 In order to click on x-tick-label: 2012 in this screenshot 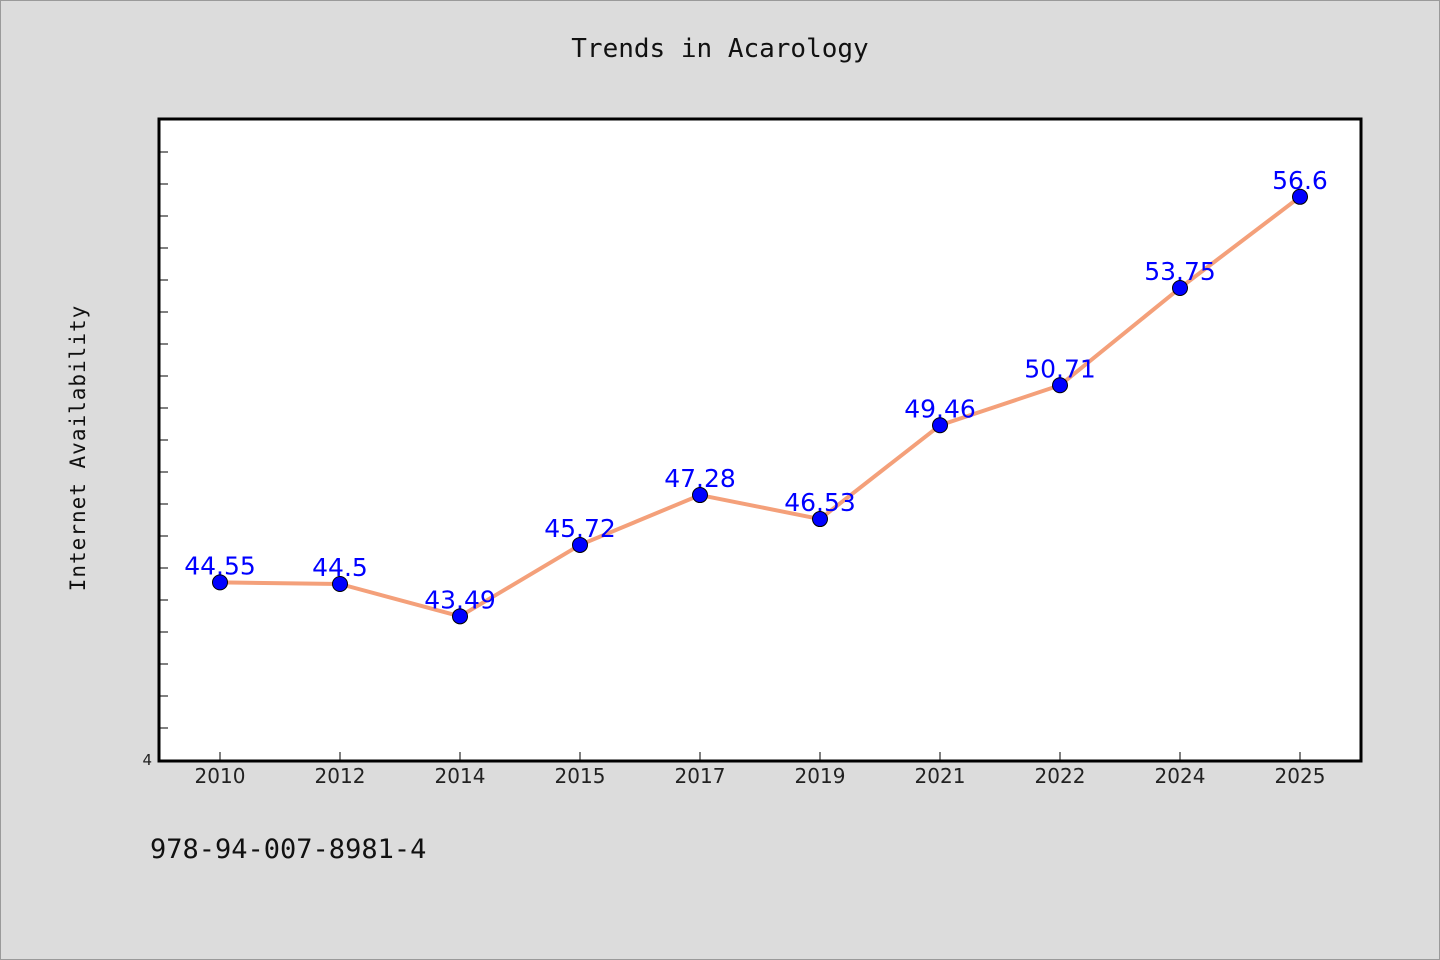, I will do `click(340, 776)`.